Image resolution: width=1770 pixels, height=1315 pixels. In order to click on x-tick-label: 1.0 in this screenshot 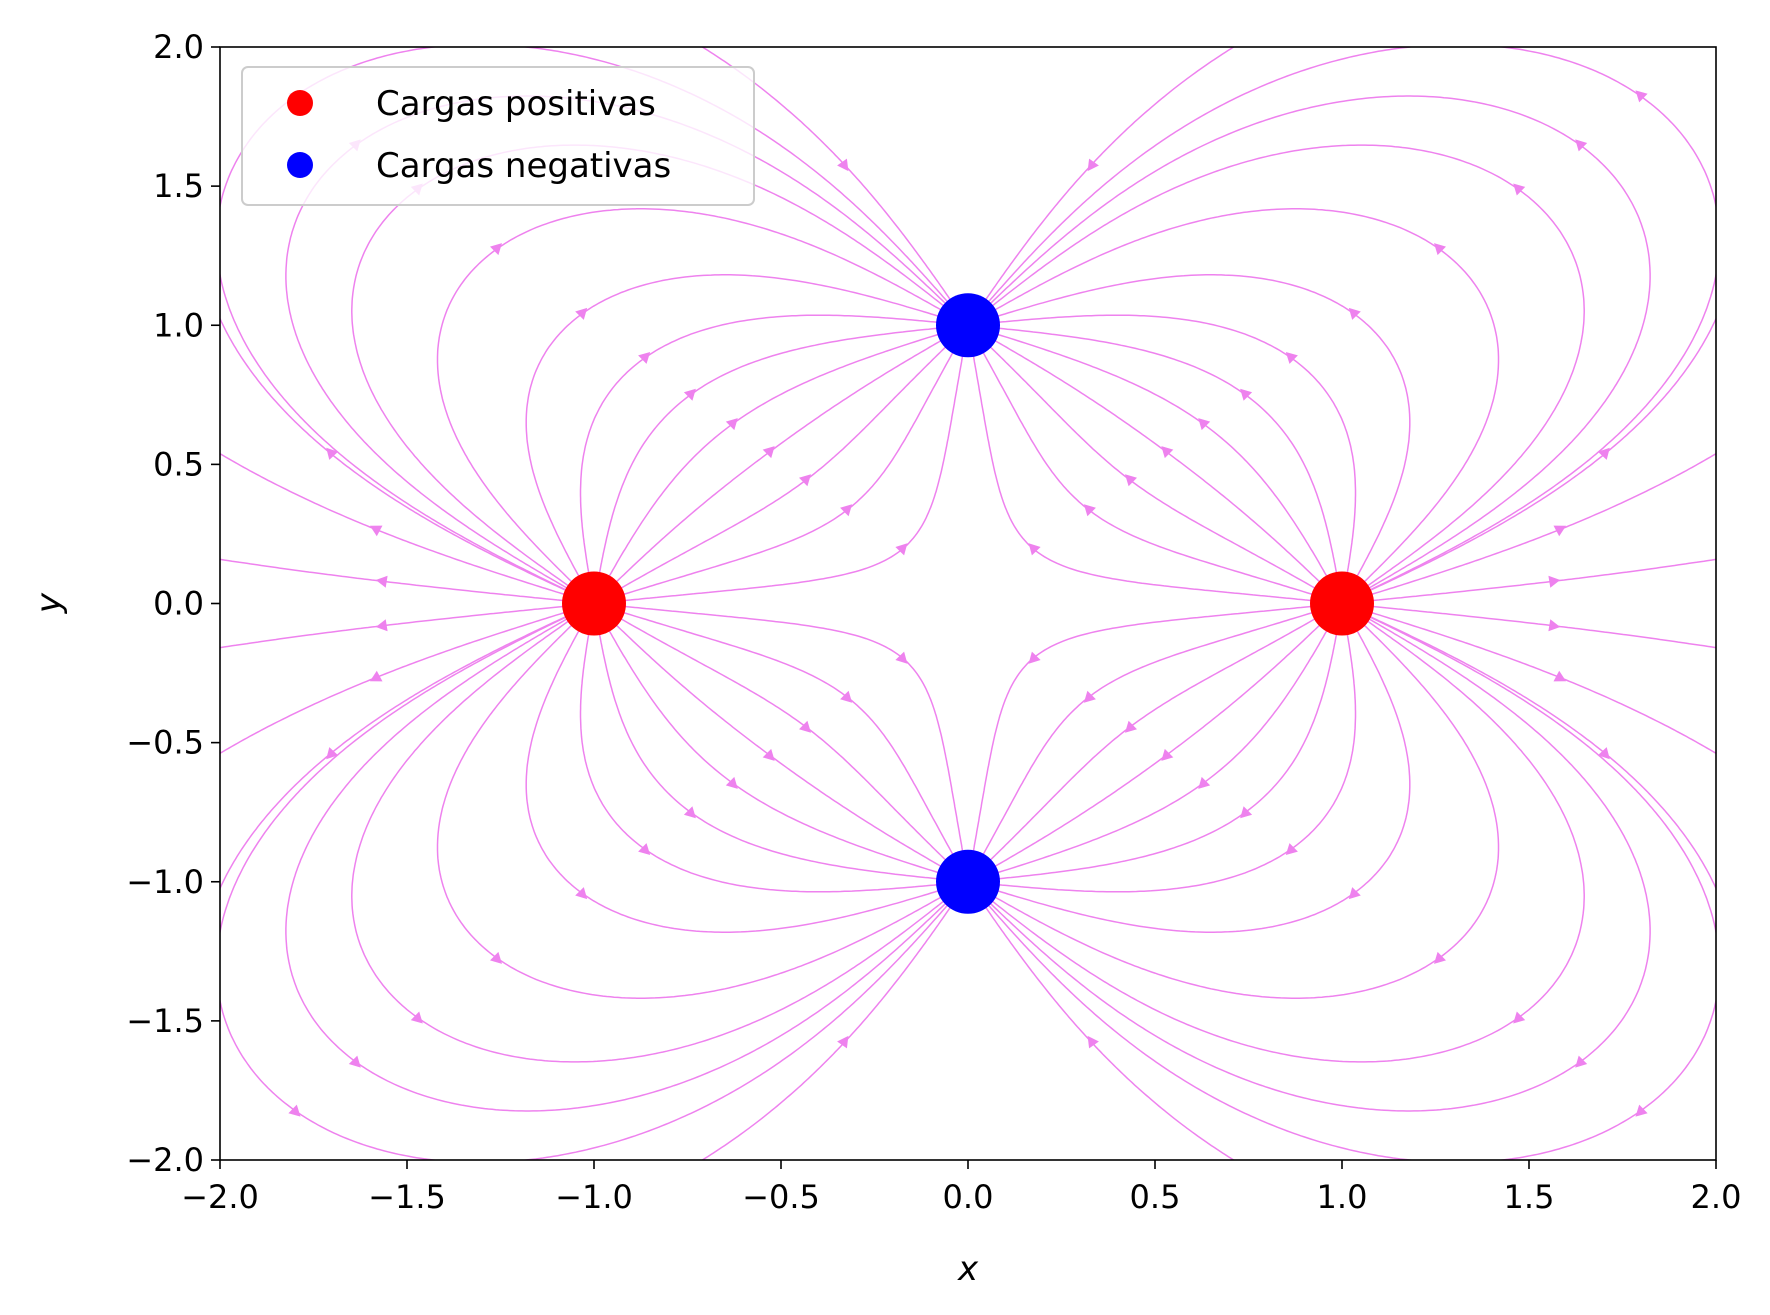, I will do `click(1342, 1197)`.